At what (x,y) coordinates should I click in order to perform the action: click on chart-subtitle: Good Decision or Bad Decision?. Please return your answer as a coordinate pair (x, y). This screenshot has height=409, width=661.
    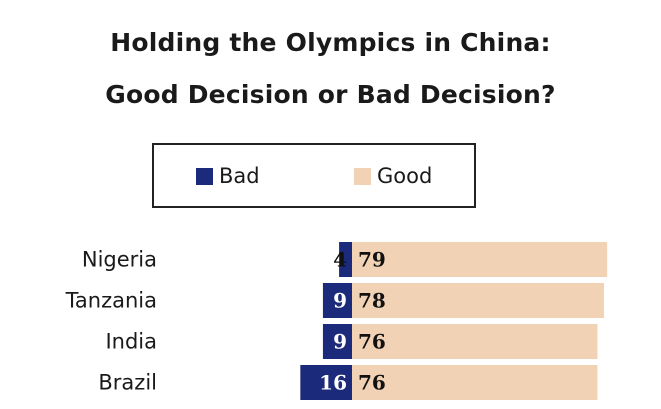
    Looking at the image, I should click on (330, 94).